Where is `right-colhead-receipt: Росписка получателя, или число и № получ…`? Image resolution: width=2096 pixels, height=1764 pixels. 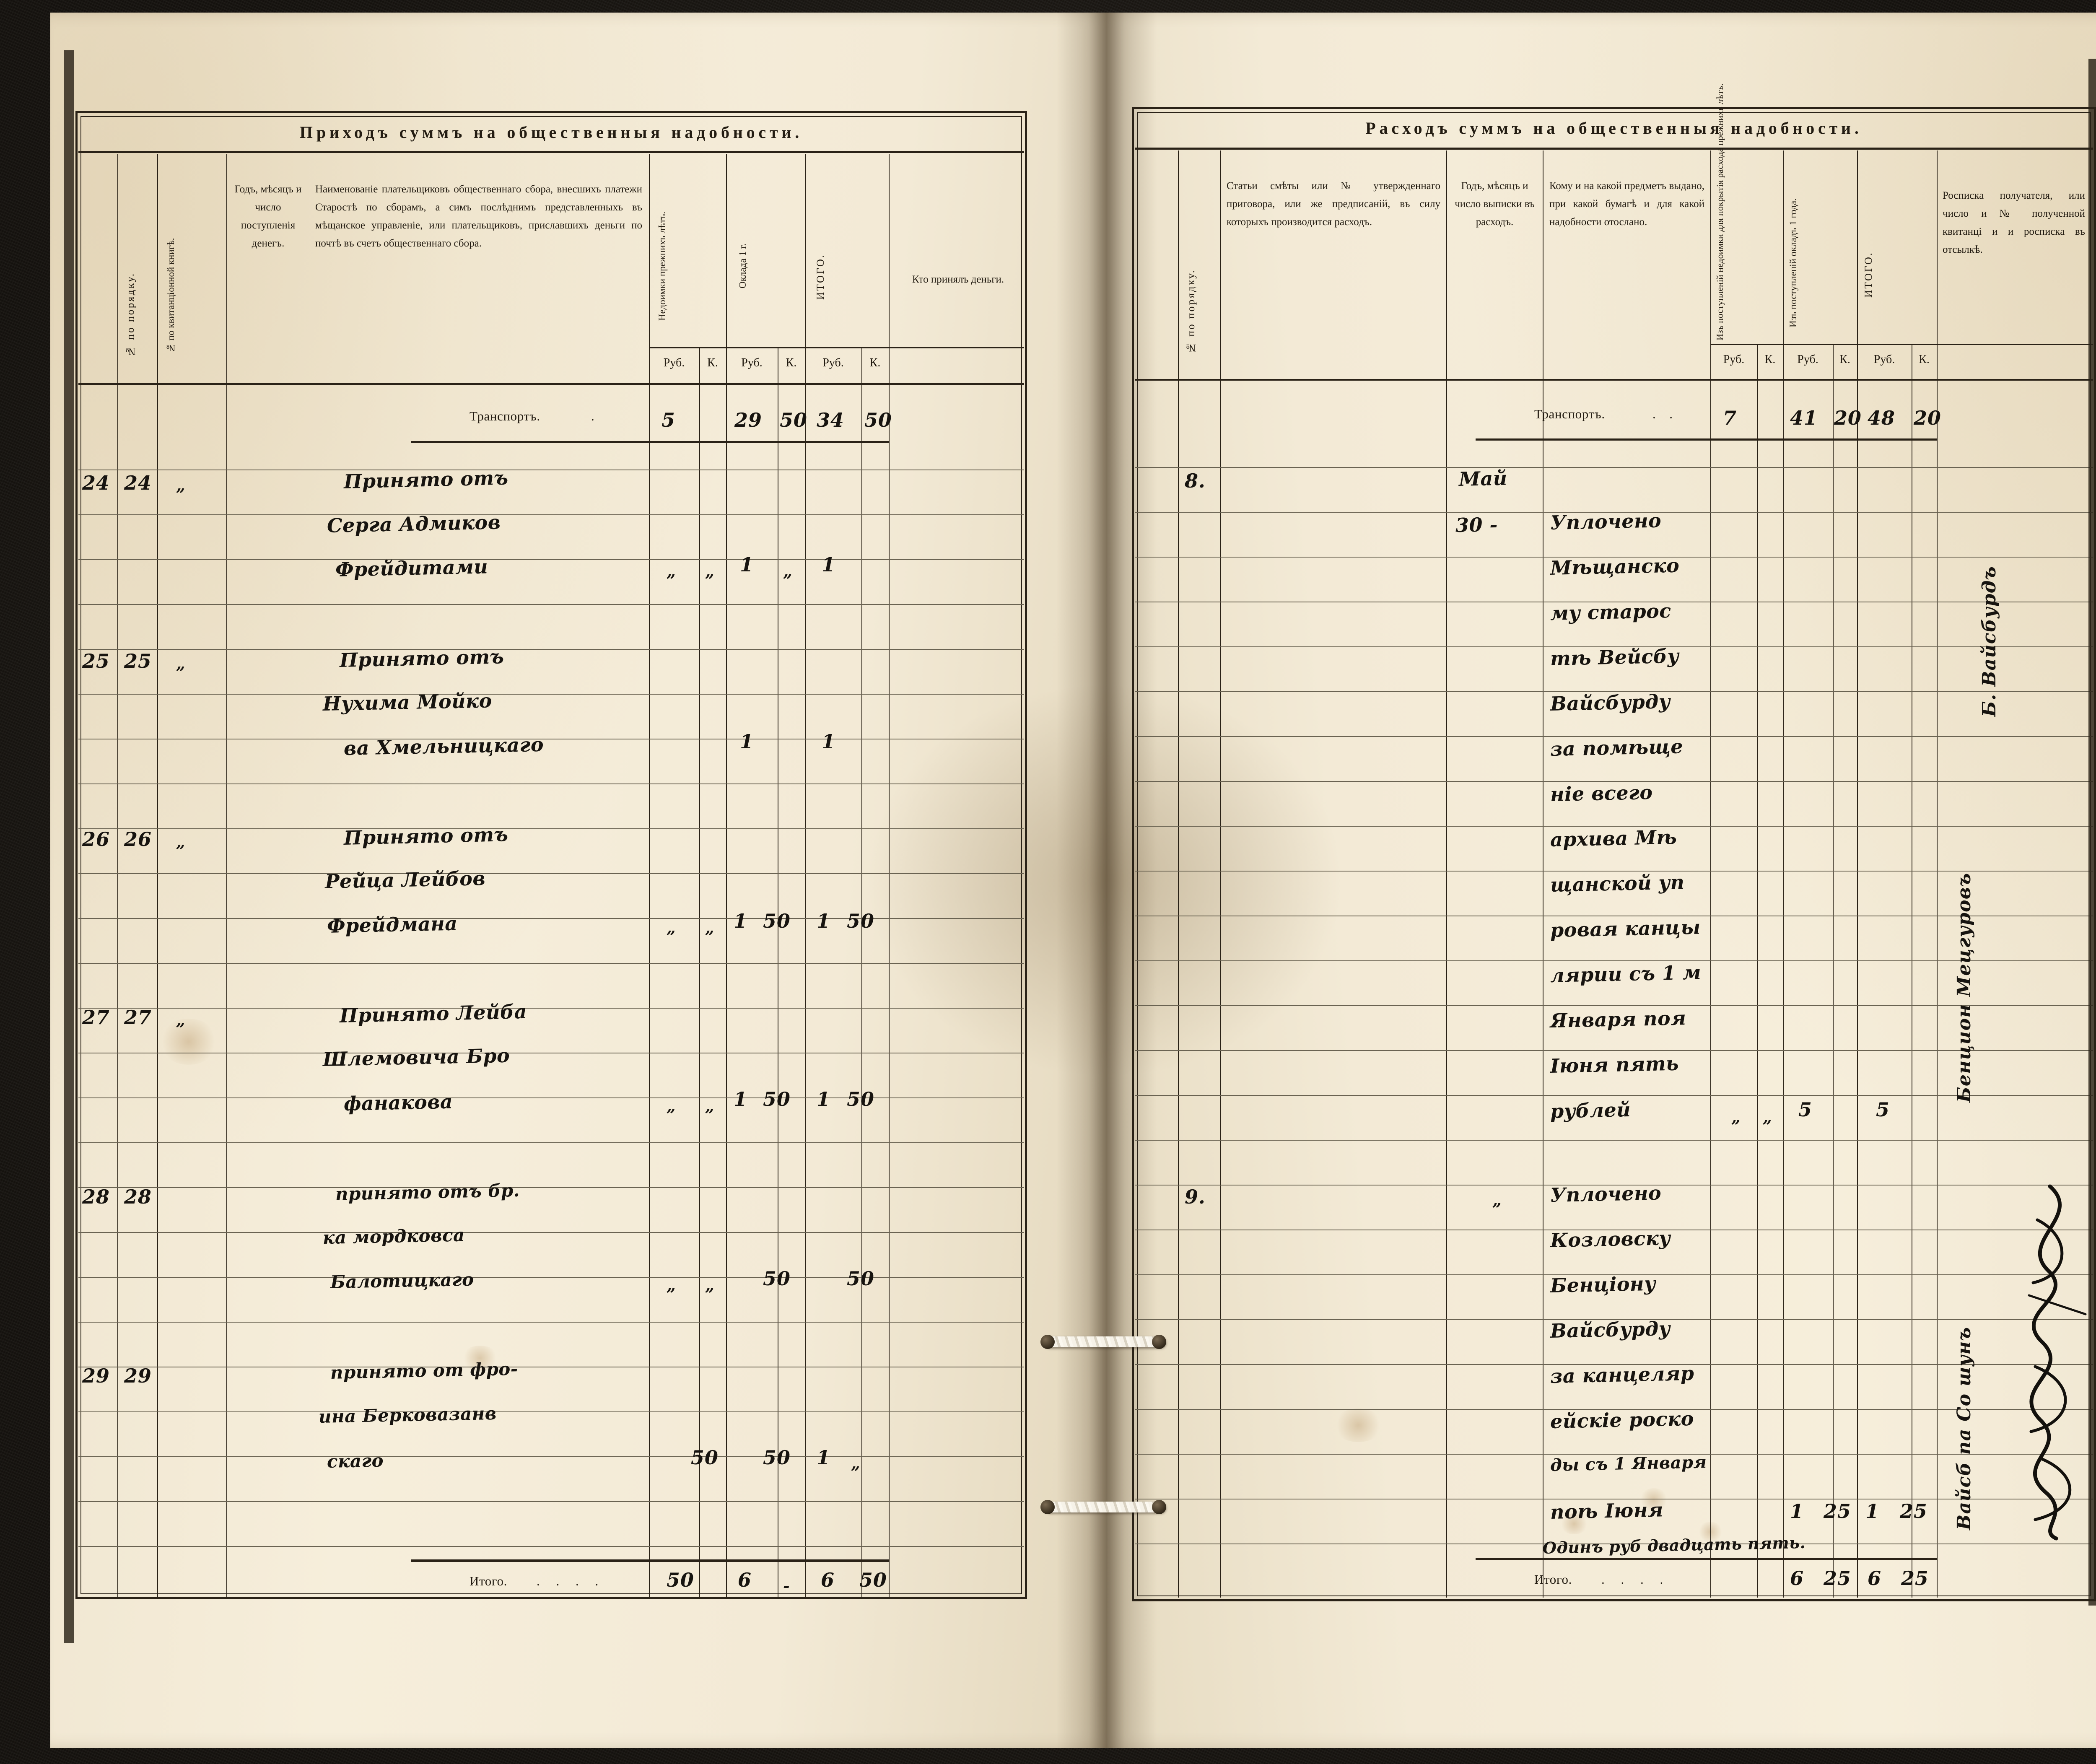
right-colhead-receipt: Росписка получателя, или число и № получ… is located at coordinates (2014, 222).